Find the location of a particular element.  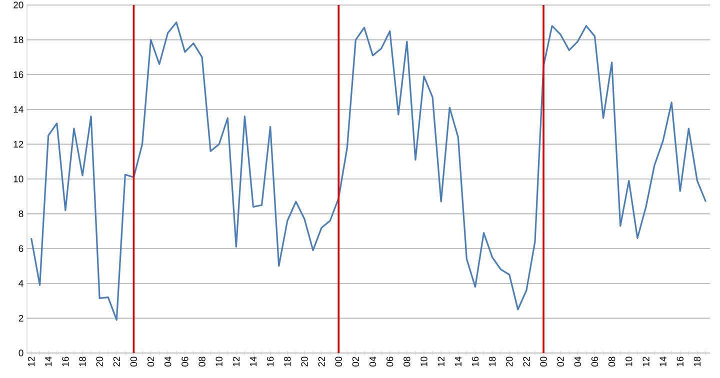

y-tick-label: 2 is located at coordinates (21, 318).